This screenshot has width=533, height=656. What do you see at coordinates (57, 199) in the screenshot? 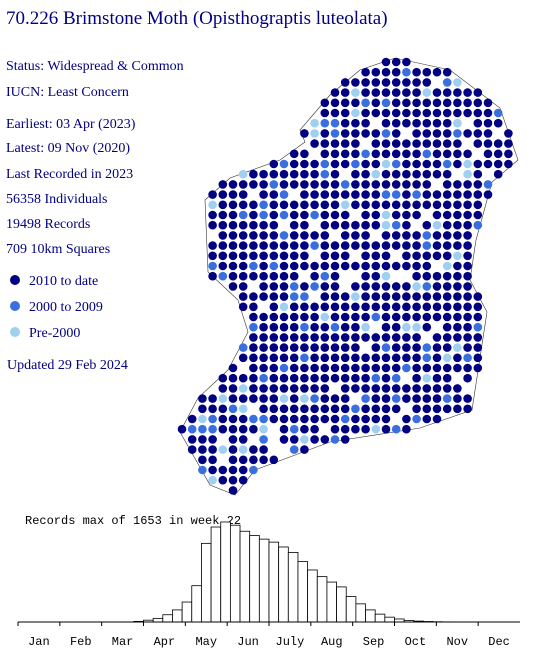
I see `info-line: 56358 Individuals` at bounding box center [57, 199].